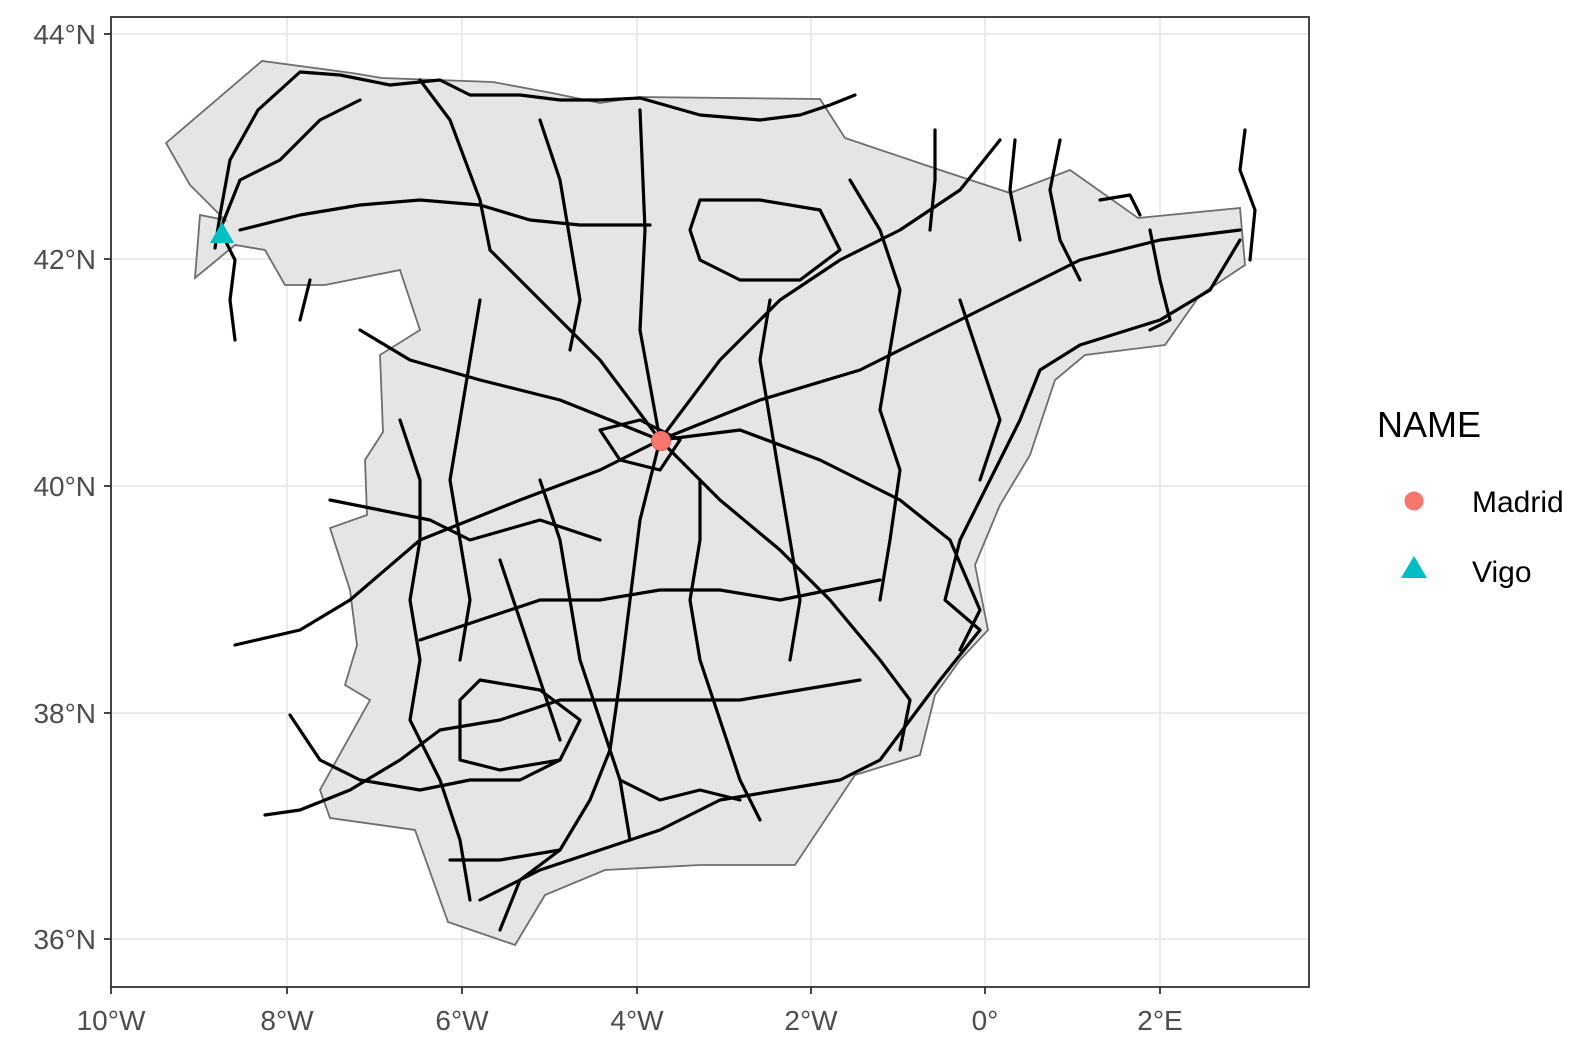  Describe the element at coordinates (1159, 1020) in the screenshot. I see `x-tick-label: 2°E` at that location.